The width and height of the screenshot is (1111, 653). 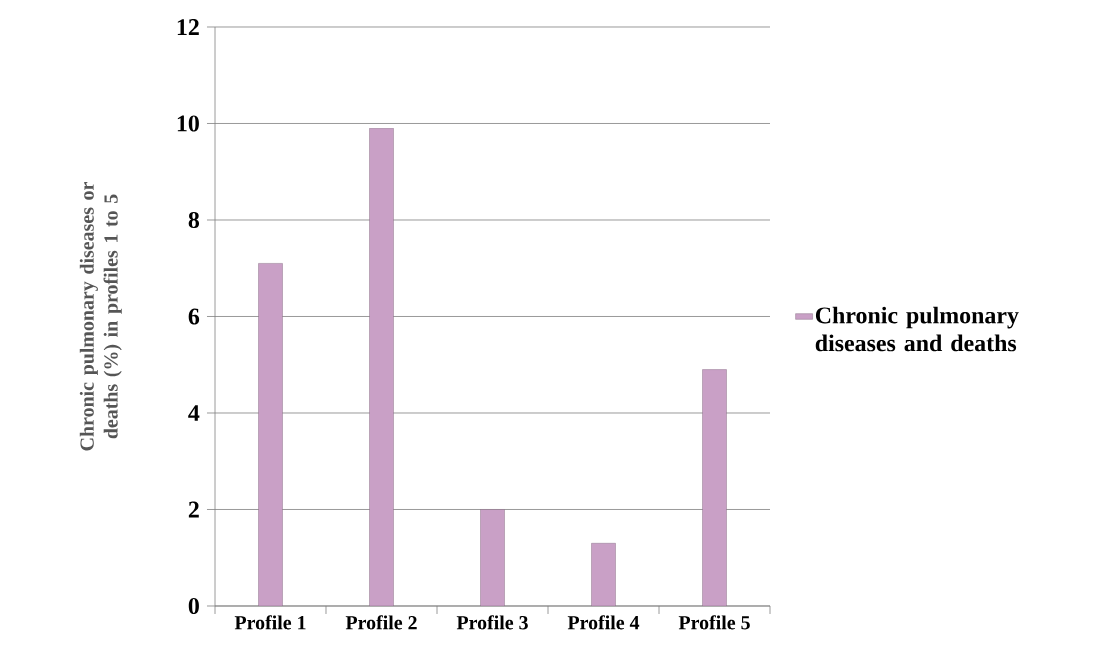 I want to click on y-tick-label: 10, so click(x=188, y=123).